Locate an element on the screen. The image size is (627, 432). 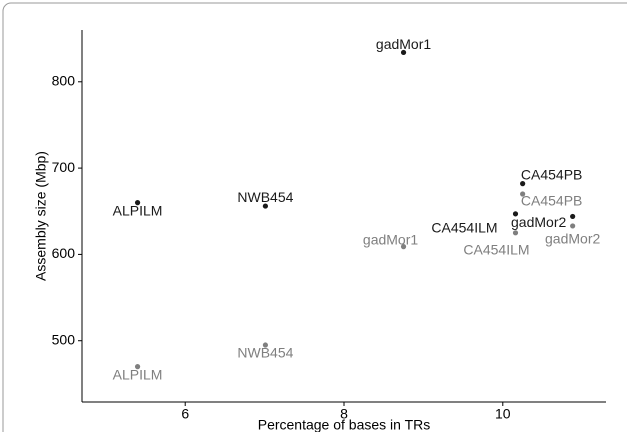
x-tick-label: 6 is located at coordinates (185, 414).